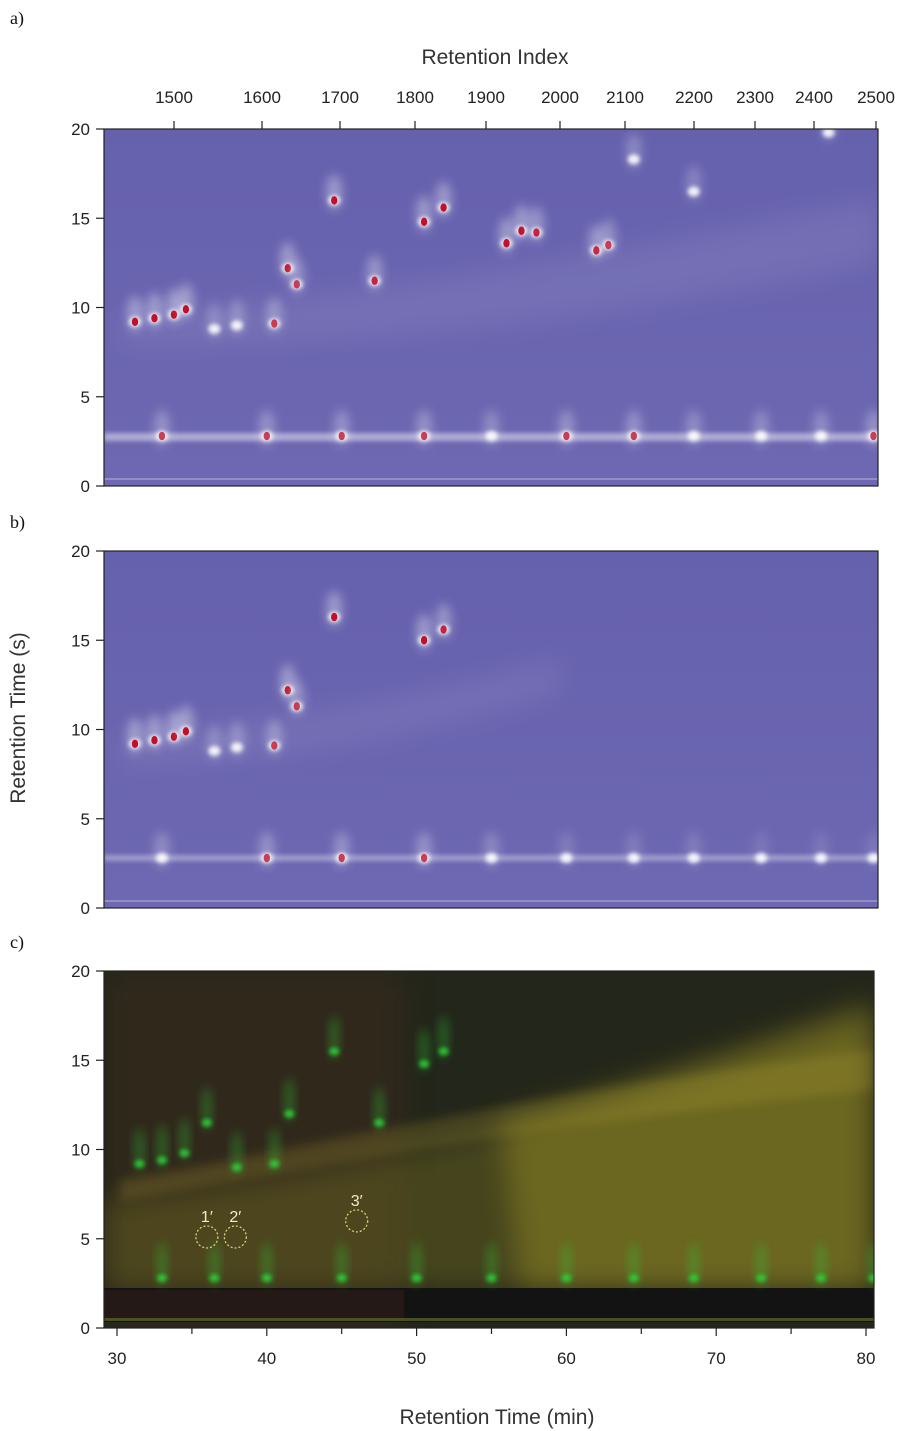 The width and height of the screenshot is (901, 1431). What do you see at coordinates (117, 1358) in the screenshot?
I see `x-tick-label: 30` at bounding box center [117, 1358].